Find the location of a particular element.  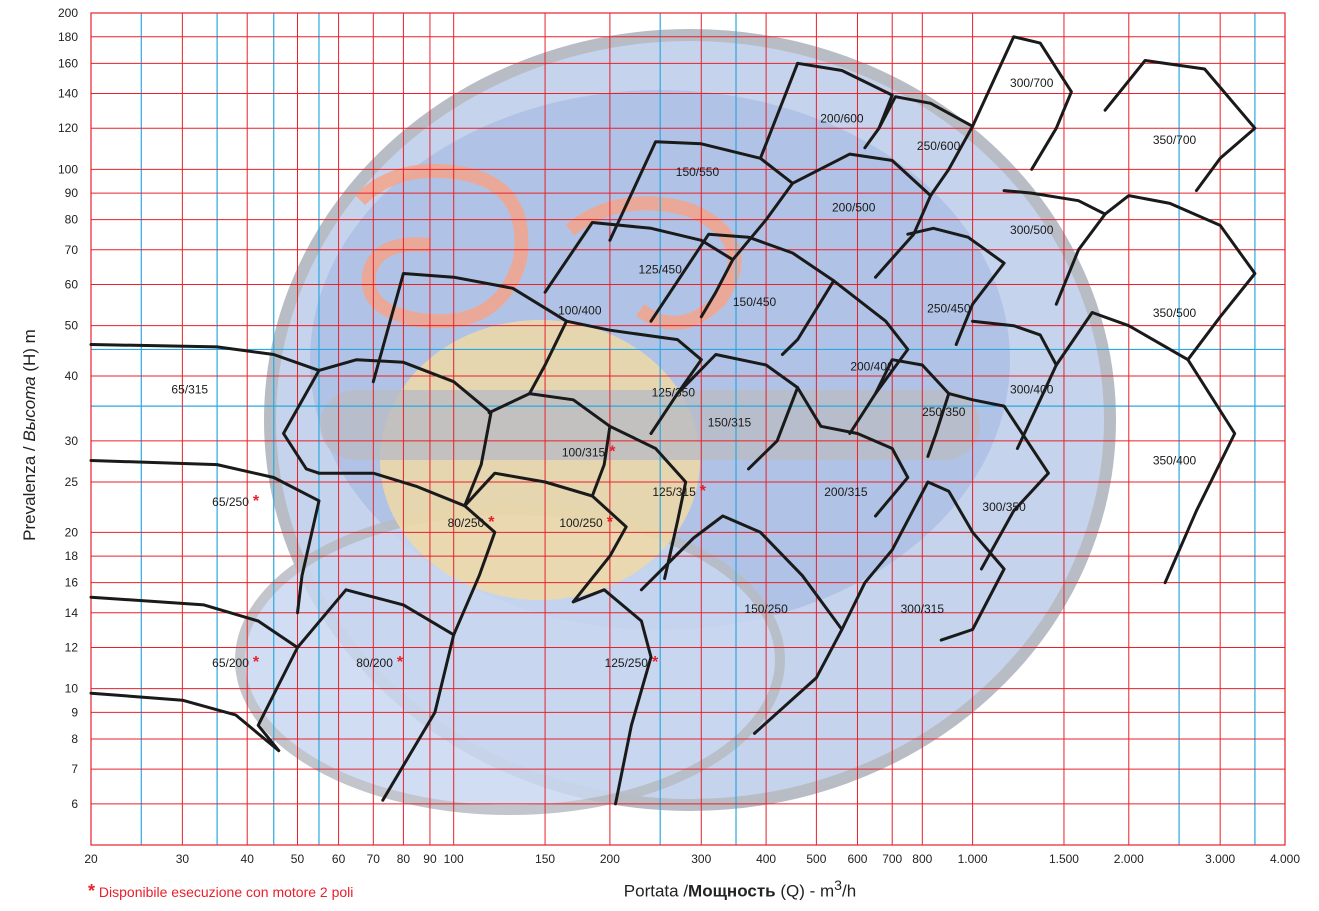

y-axis-title-part-3: (H) m is located at coordinates (29, 353).